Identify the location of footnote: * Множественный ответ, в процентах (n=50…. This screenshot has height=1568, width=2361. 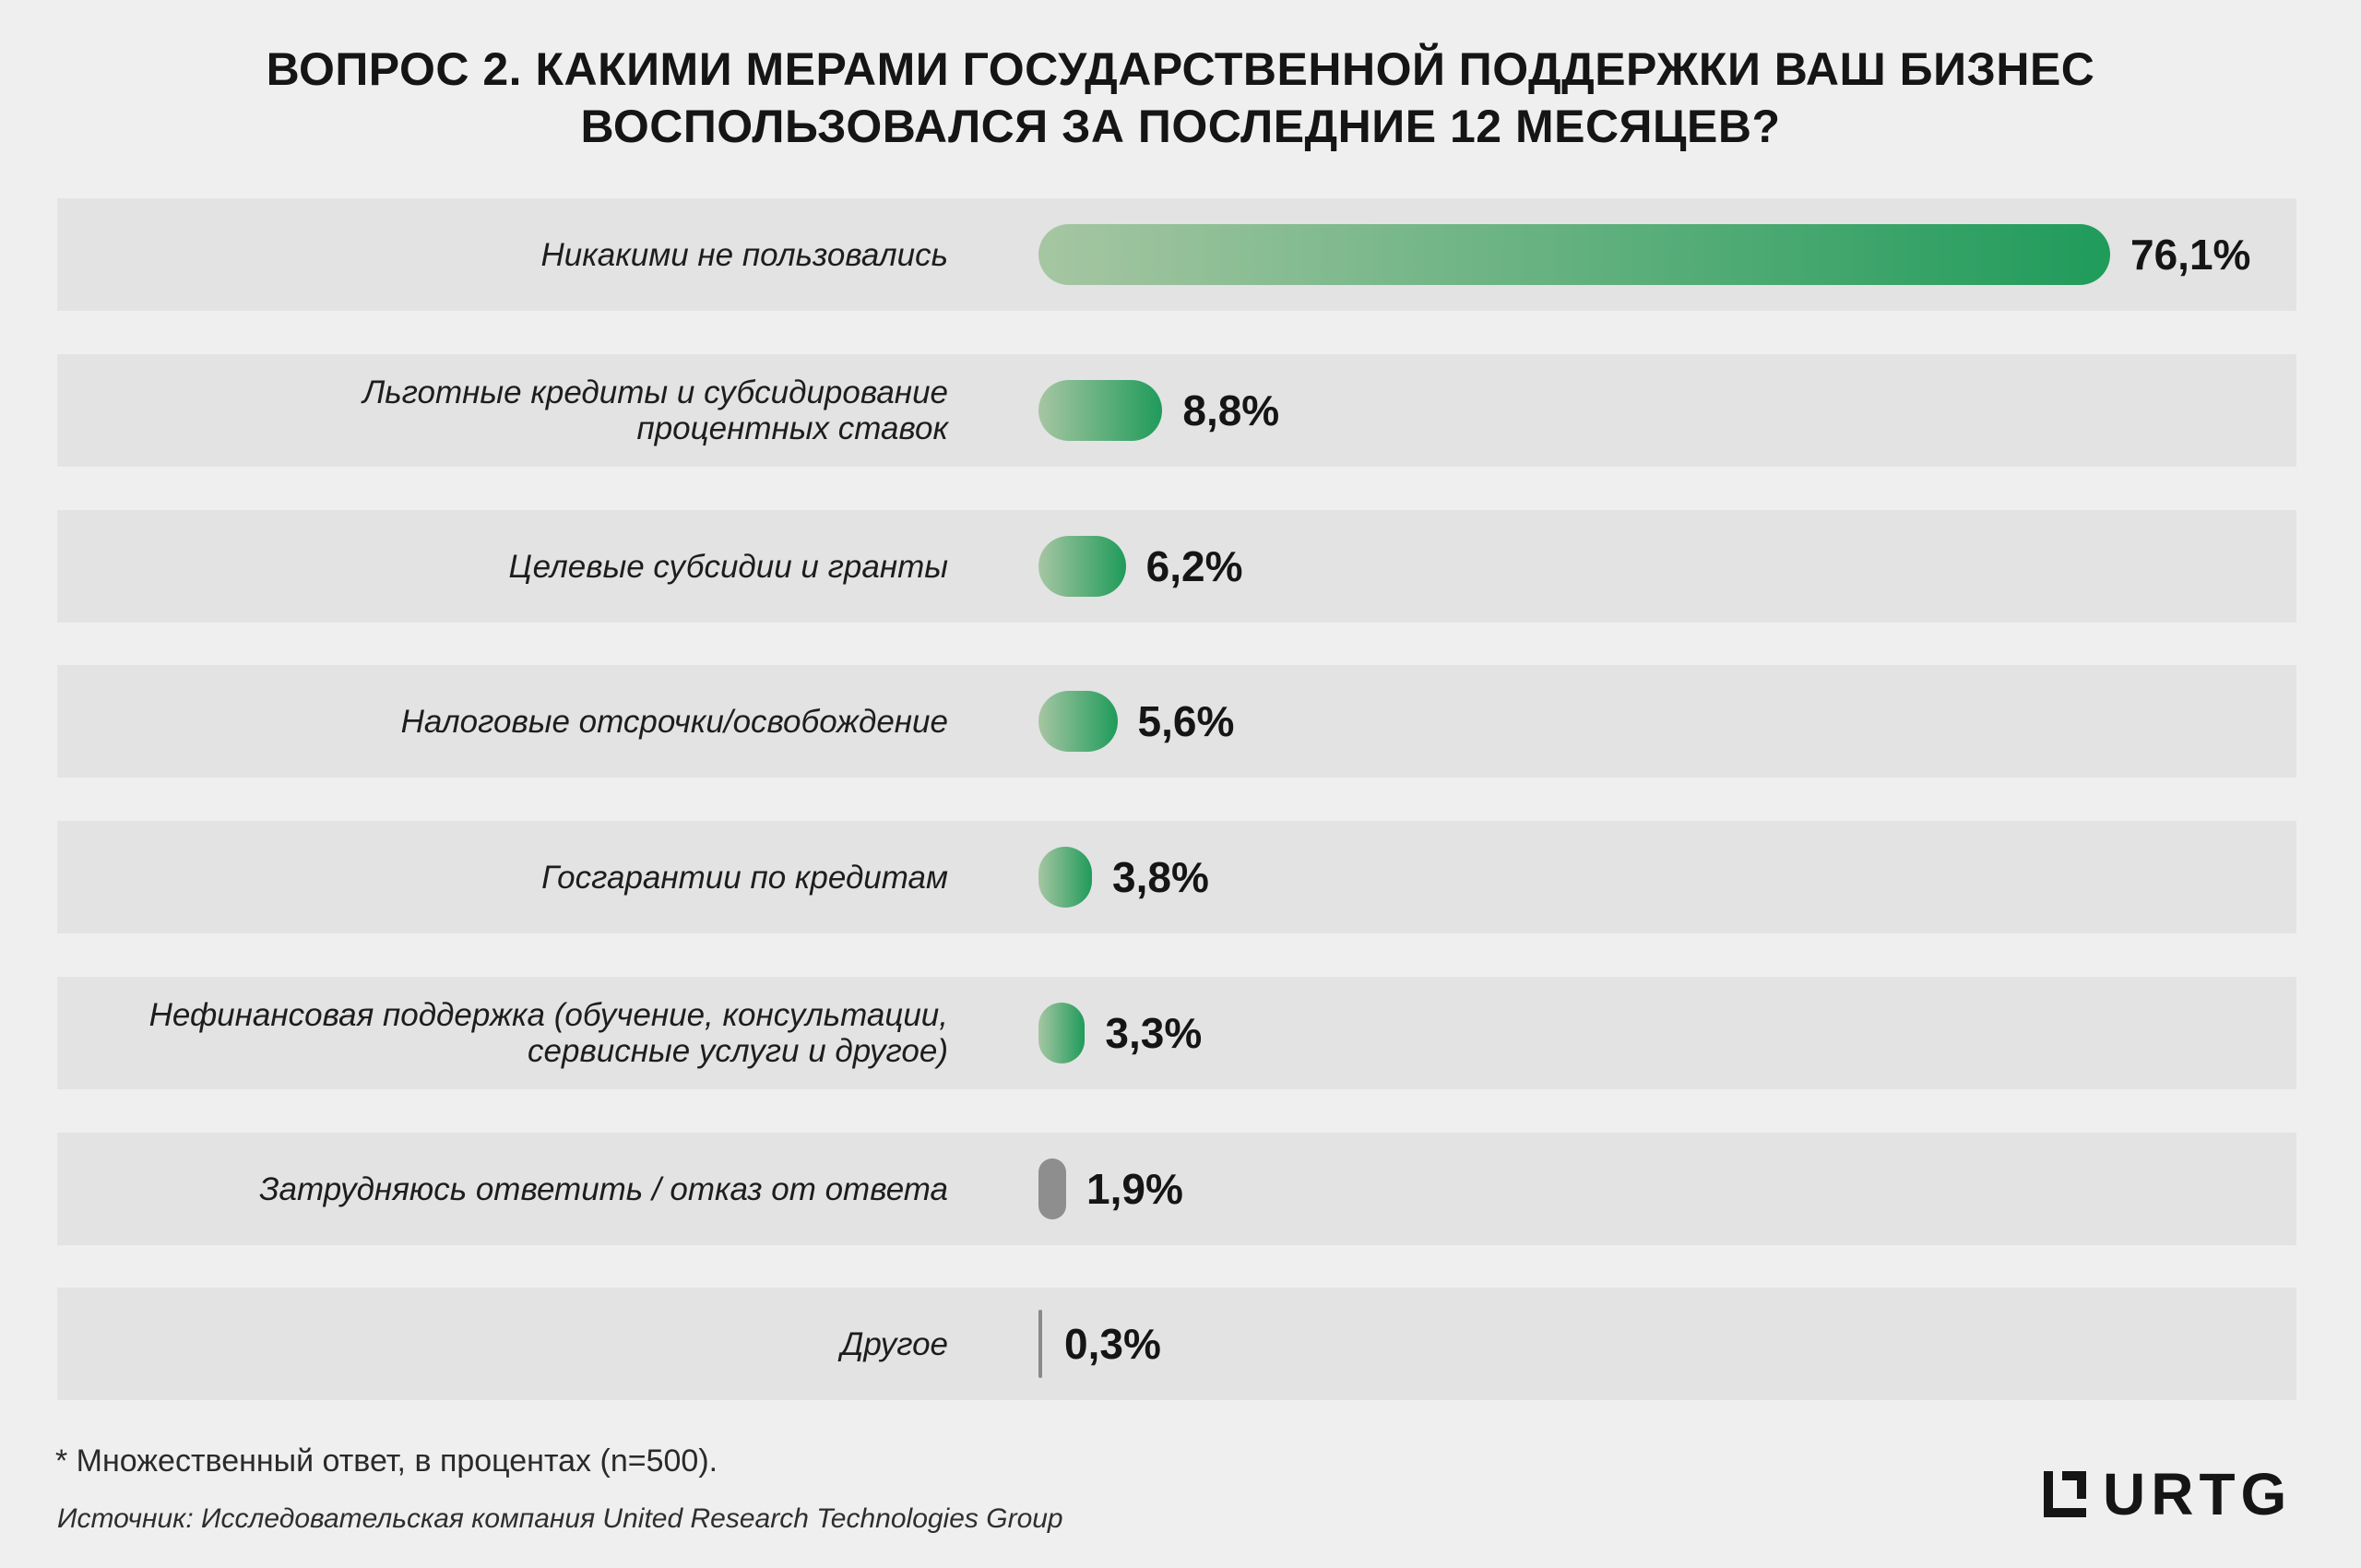
(386, 1461).